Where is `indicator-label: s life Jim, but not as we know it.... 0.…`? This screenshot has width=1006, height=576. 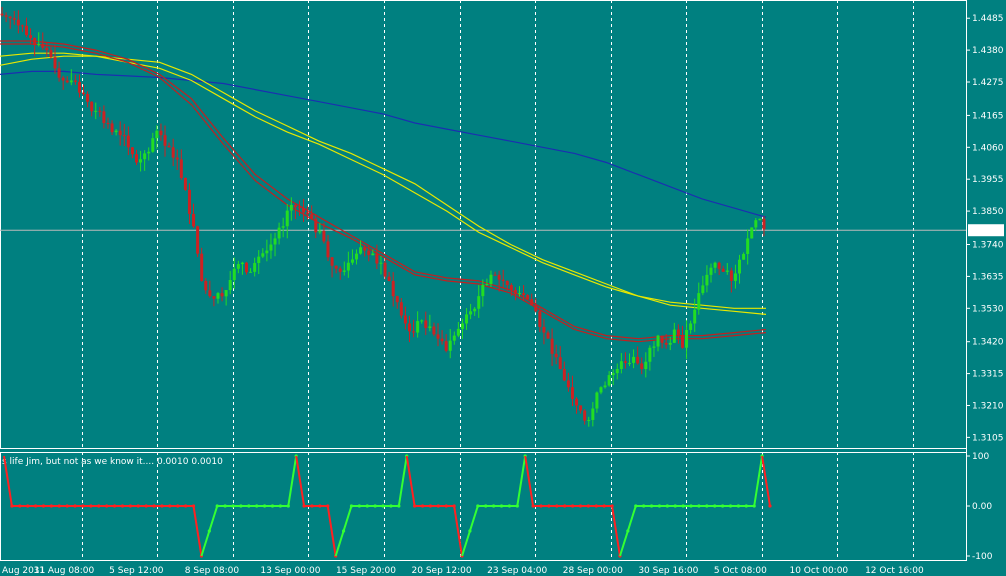 indicator-label: s life Jim, but not as we know it.... 0.… is located at coordinates (112, 462).